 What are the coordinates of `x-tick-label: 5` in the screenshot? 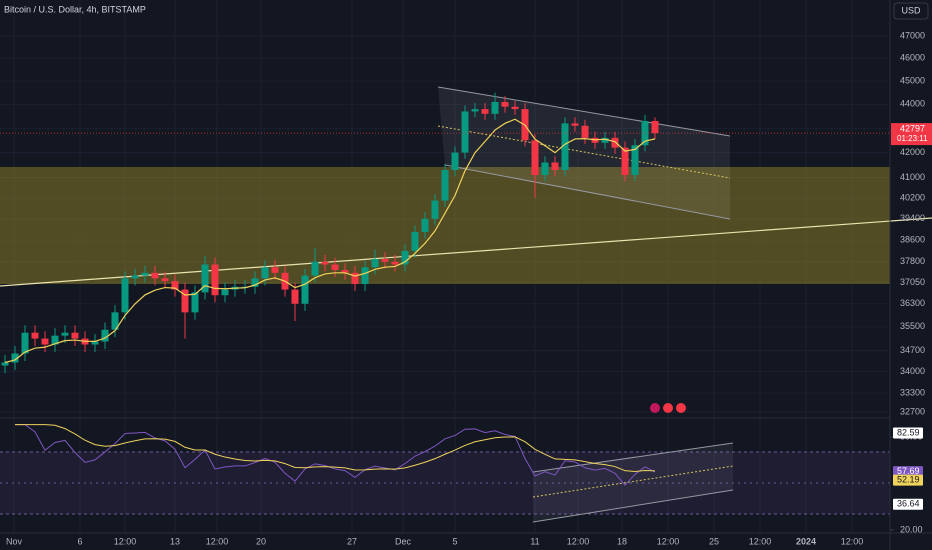 It's located at (454, 541).